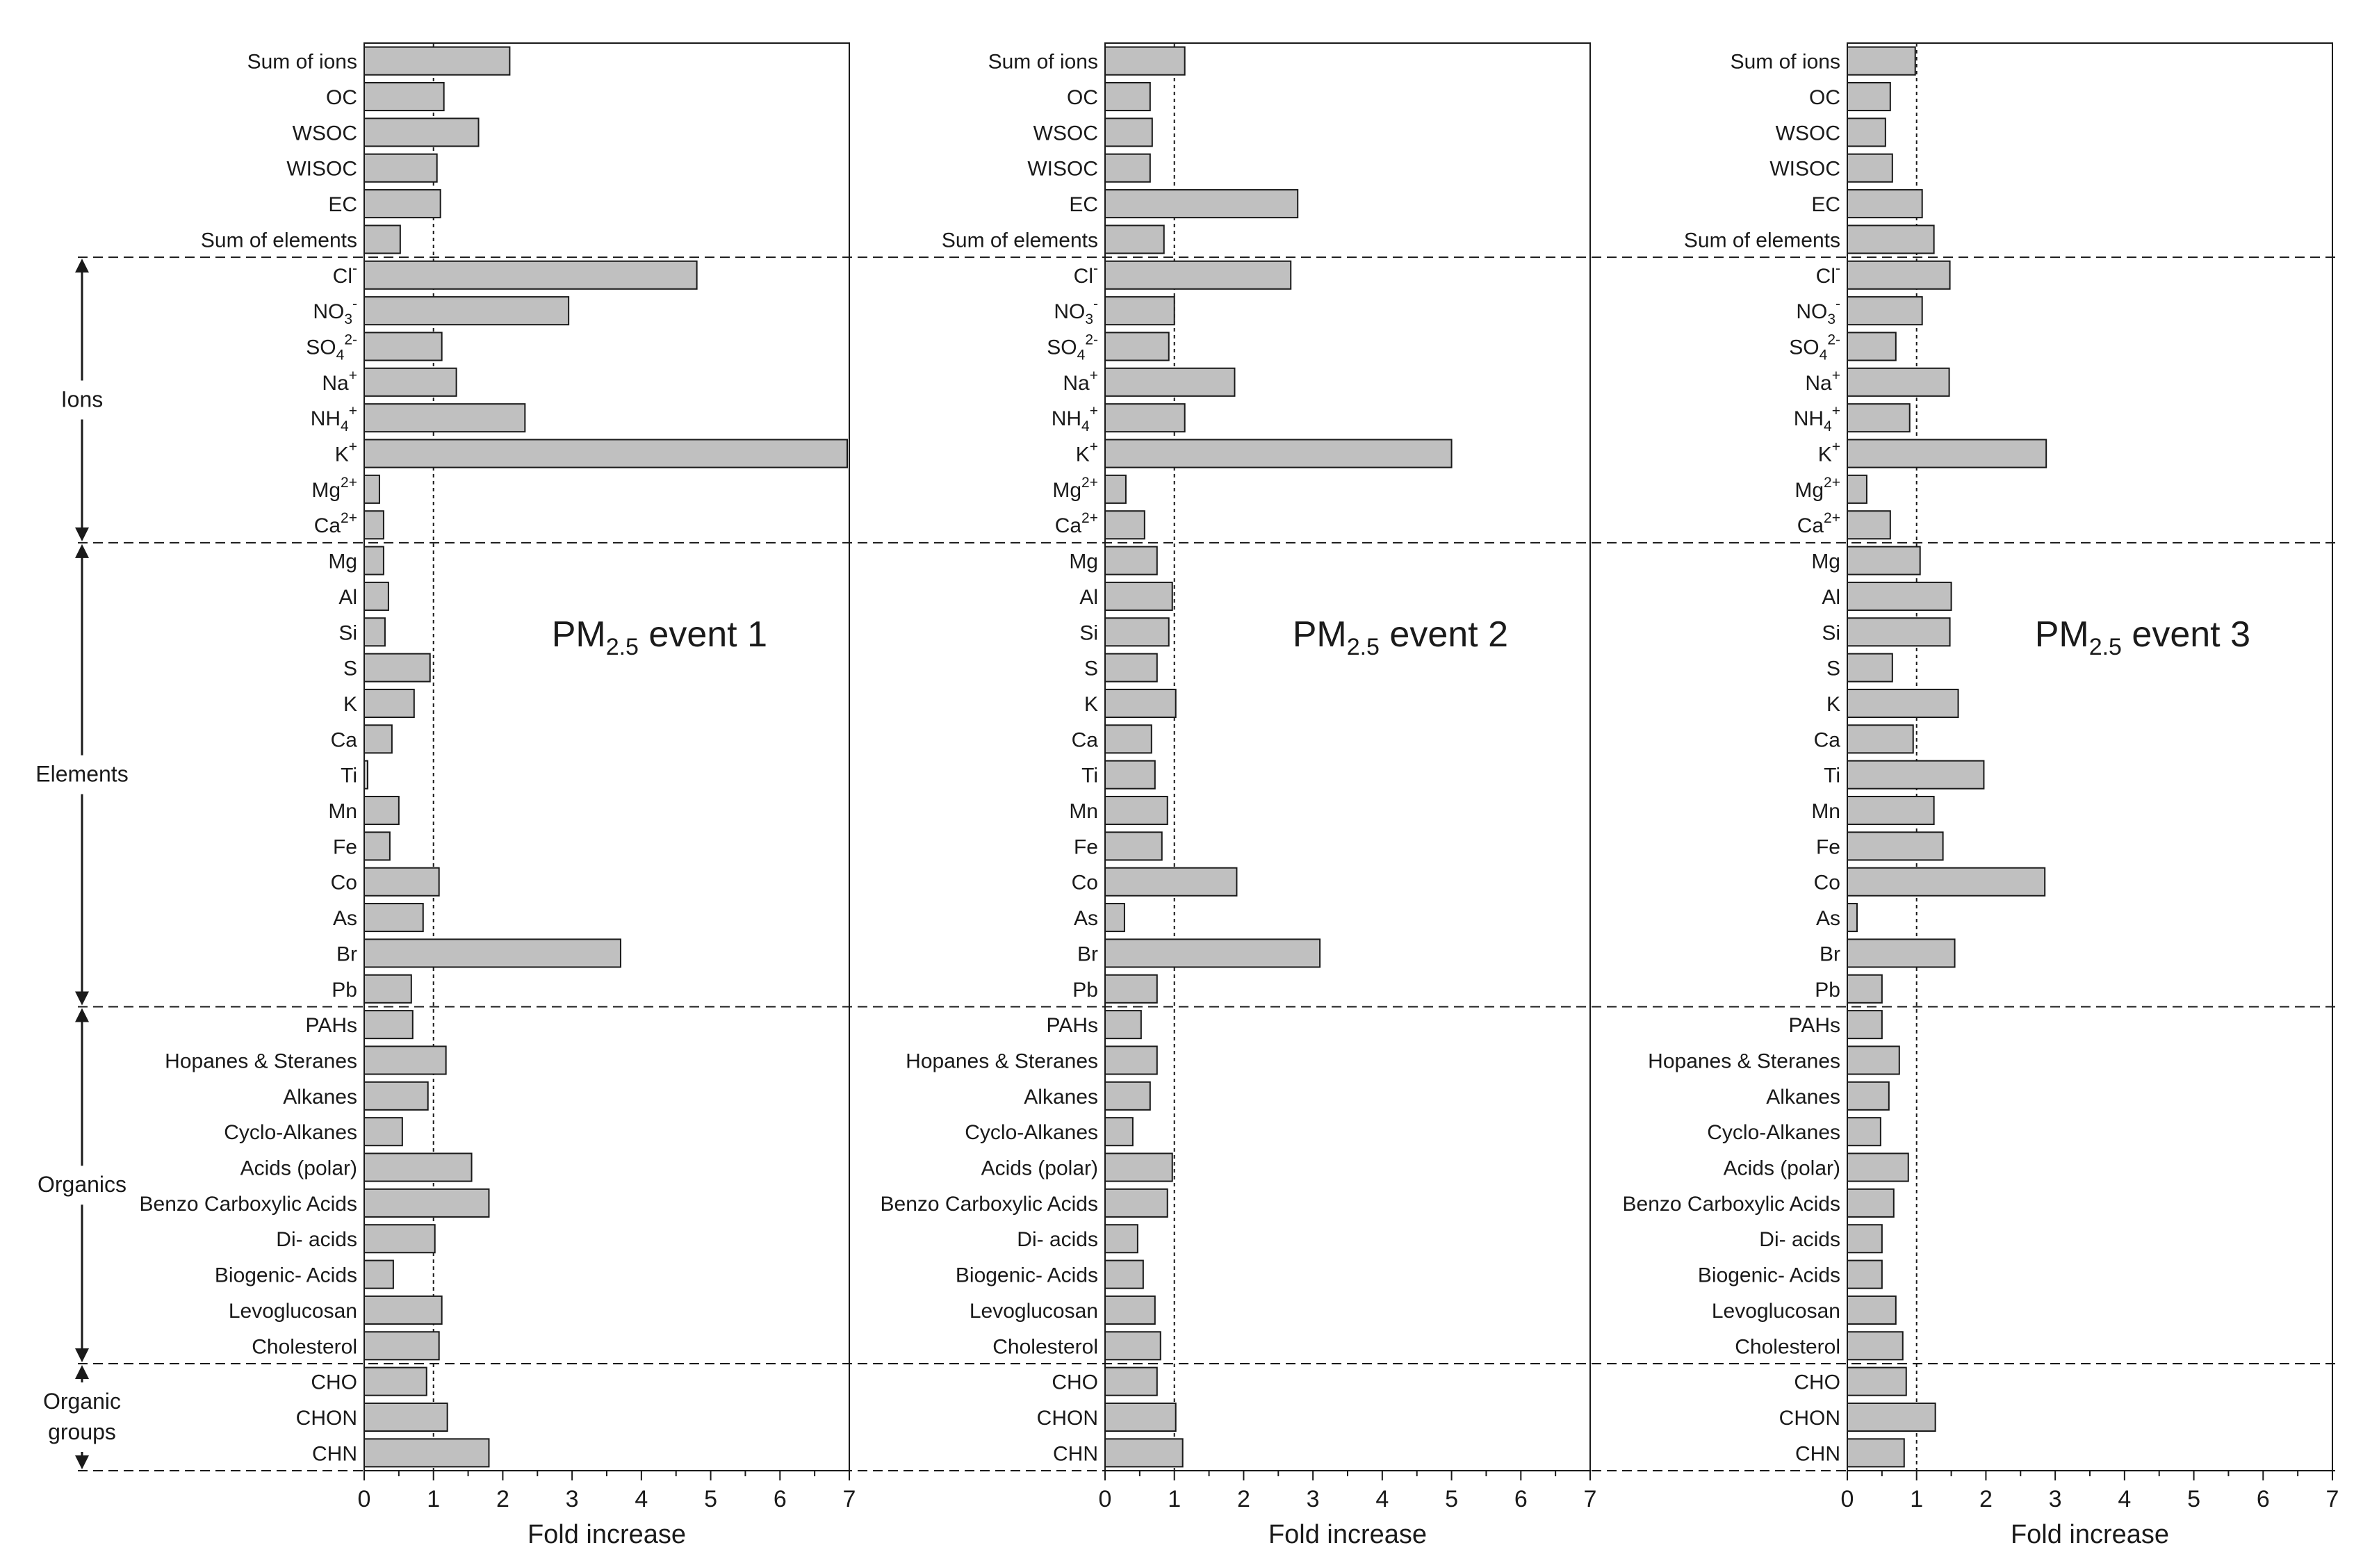  Describe the element at coordinates (1776, 1311) in the screenshot. I see `category-label: Levoglucosan` at that location.